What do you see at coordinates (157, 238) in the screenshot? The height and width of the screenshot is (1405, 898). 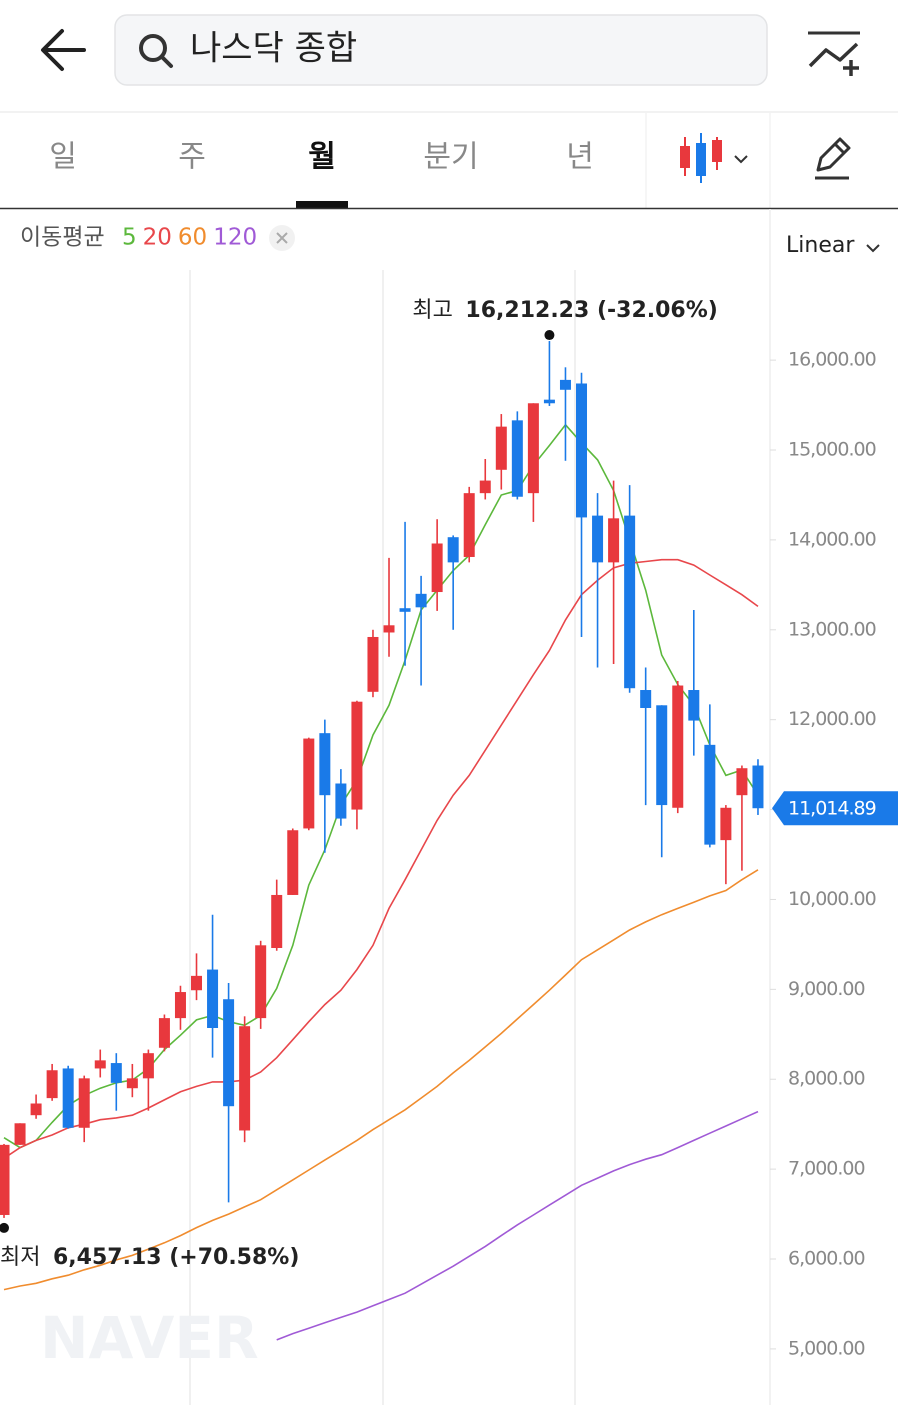 I see `legend-entry: 20` at bounding box center [157, 238].